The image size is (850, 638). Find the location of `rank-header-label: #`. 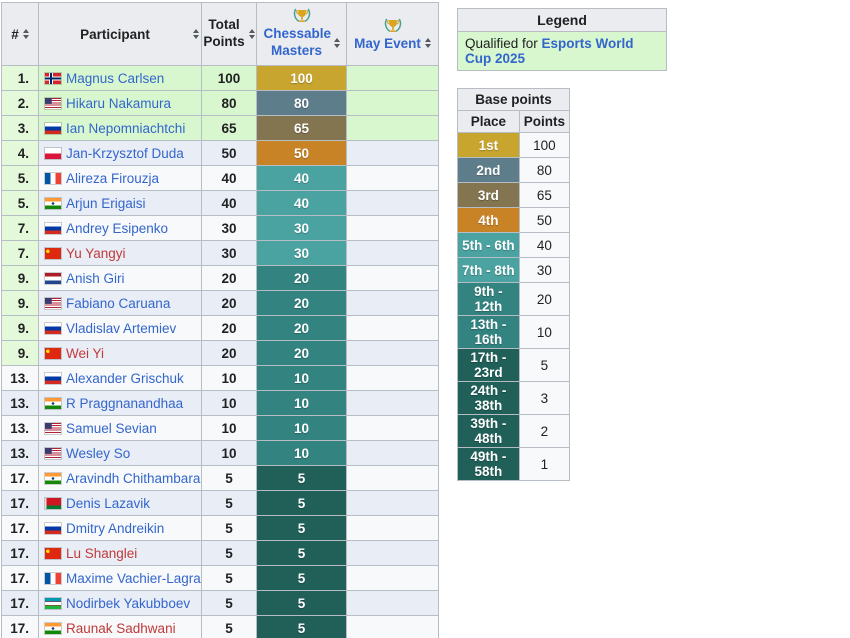

rank-header-label: # is located at coordinates (15, 34).